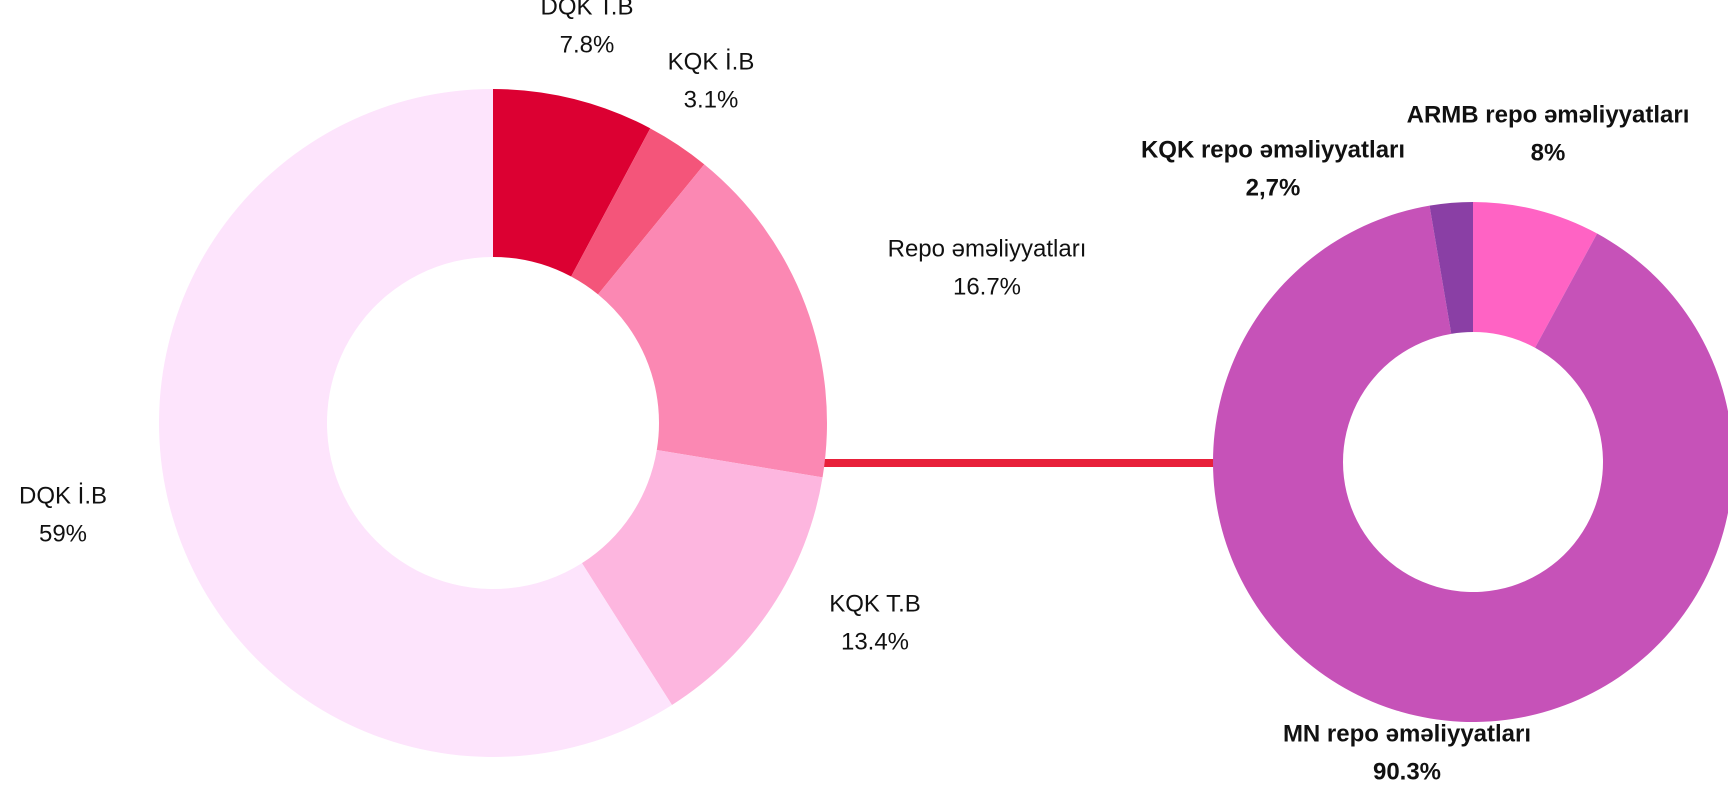 Image resolution: width=1728 pixels, height=805 pixels. Describe the element at coordinates (63, 533) in the screenshot. I see `value-label: 59%` at that location.